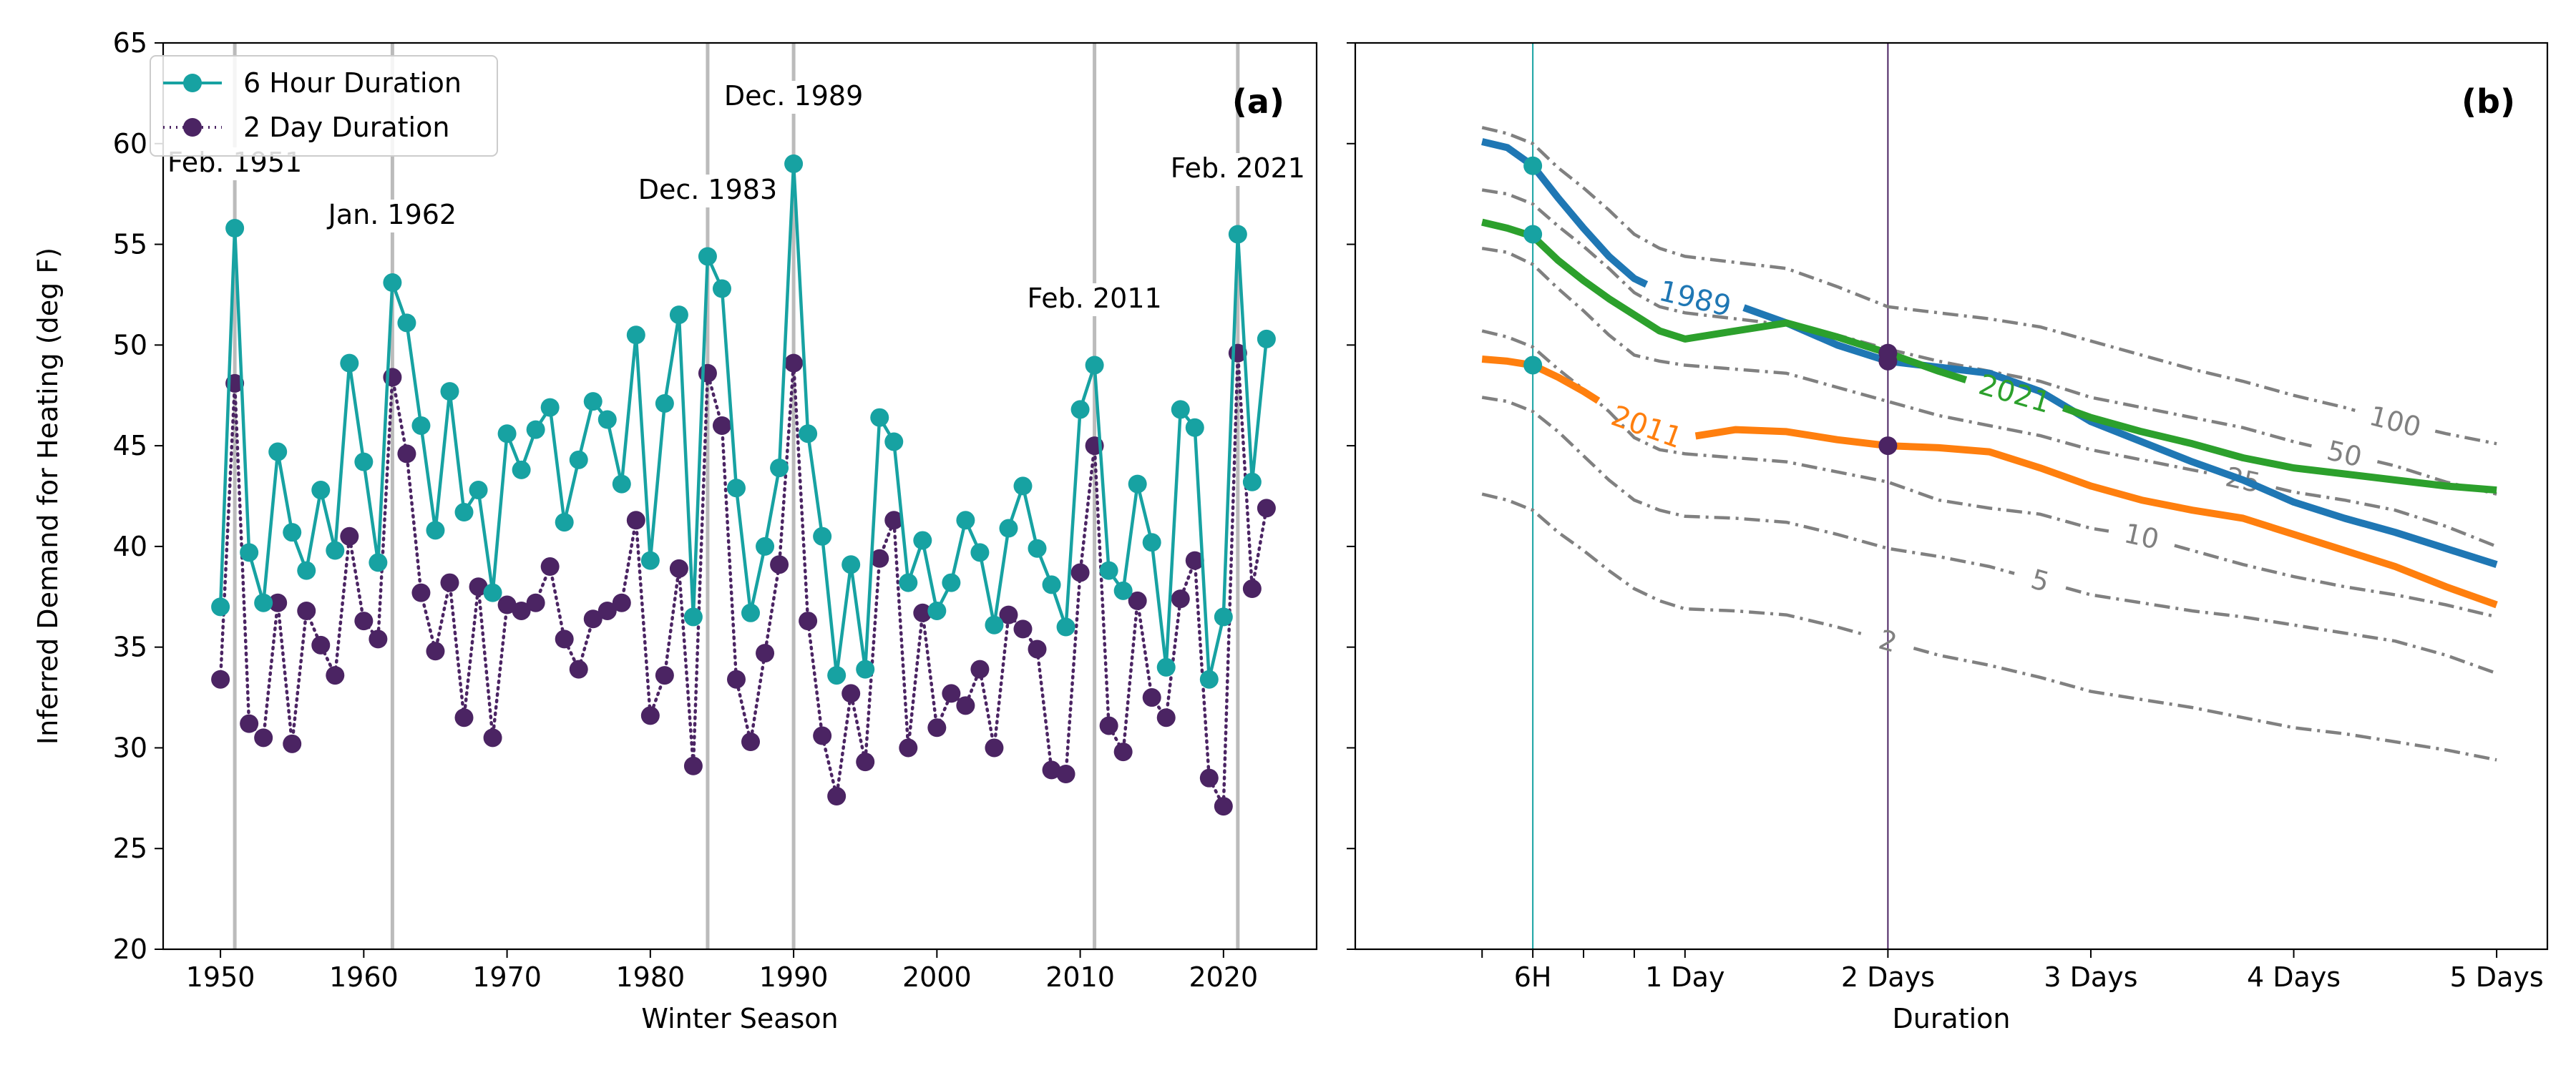 This screenshot has width=2576, height=1073. What do you see at coordinates (2497, 977) in the screenshot?
I see `x-tick-label: 5 Days` at bounding box center [2497, 977].